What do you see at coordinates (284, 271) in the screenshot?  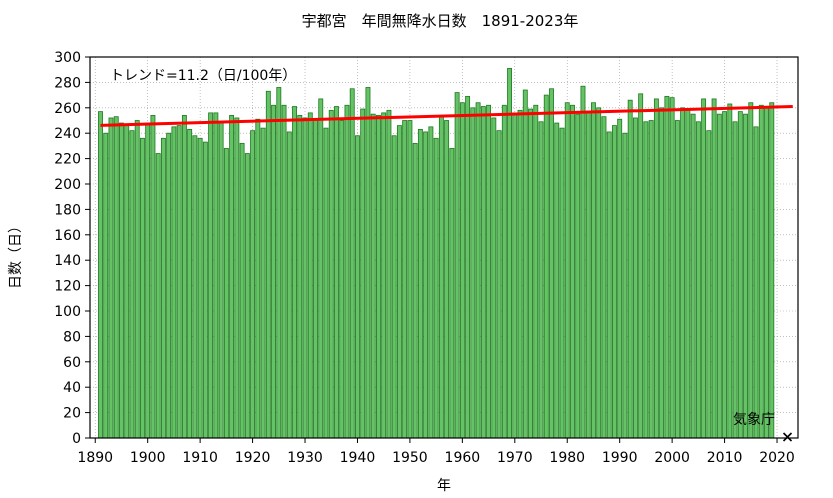 I see `bar-1926` at bounding box center [284, 271].